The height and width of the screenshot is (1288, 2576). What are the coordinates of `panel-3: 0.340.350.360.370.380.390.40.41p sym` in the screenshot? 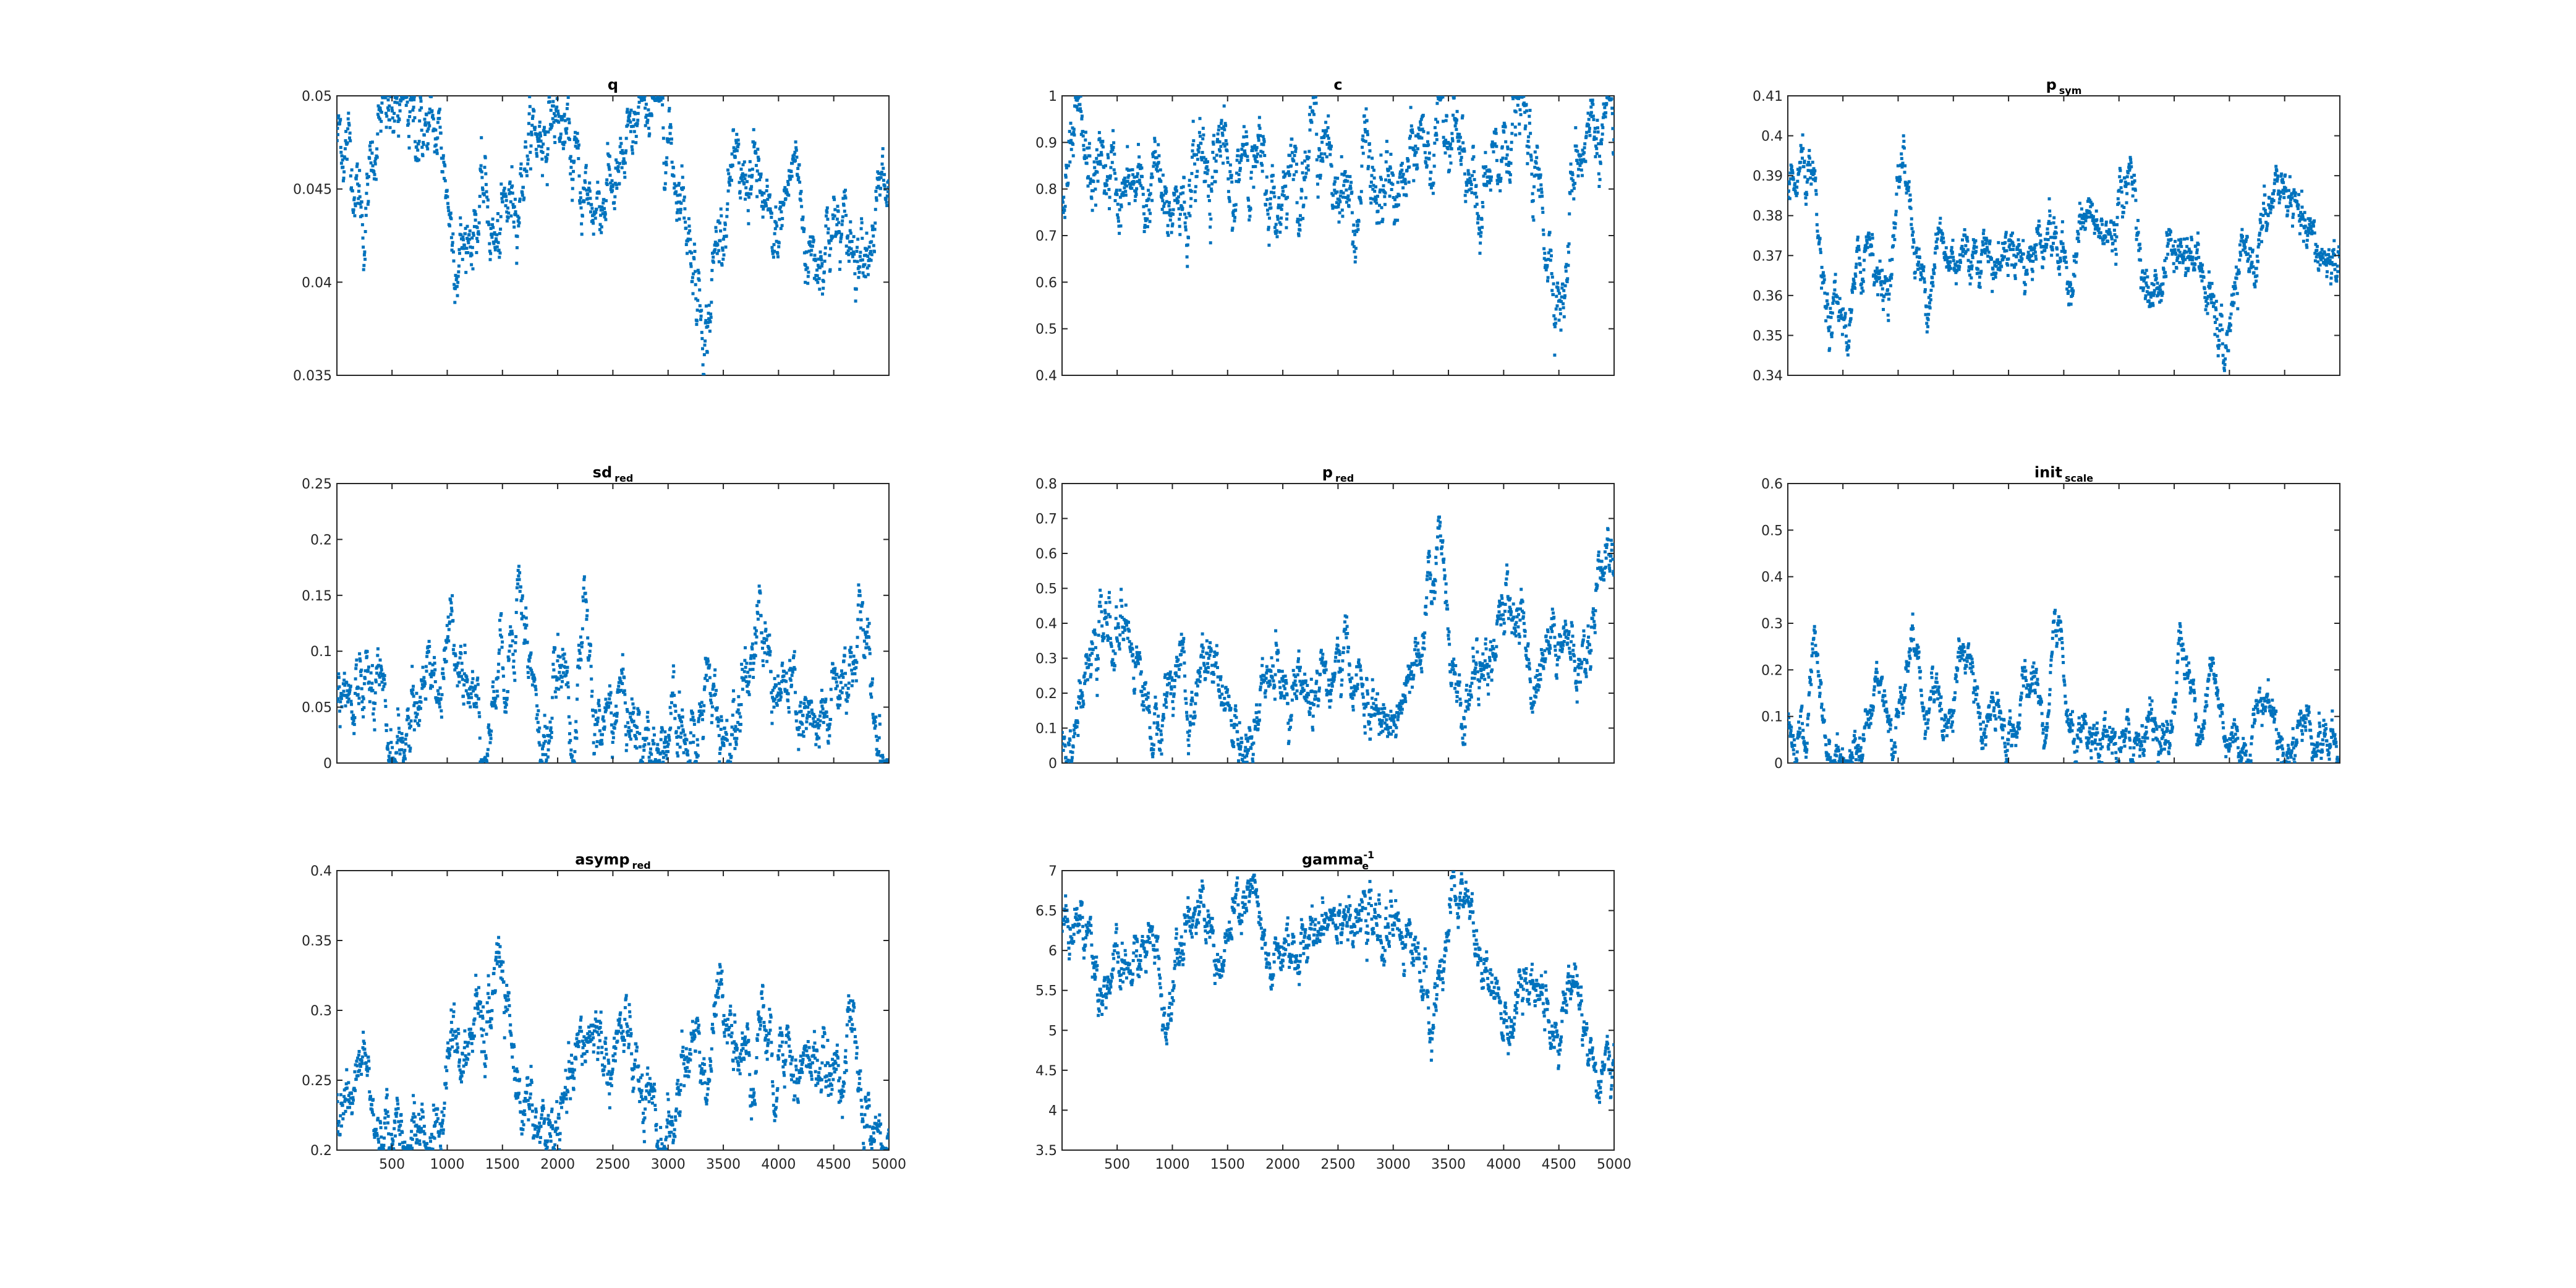 It's located at (2046, 230).